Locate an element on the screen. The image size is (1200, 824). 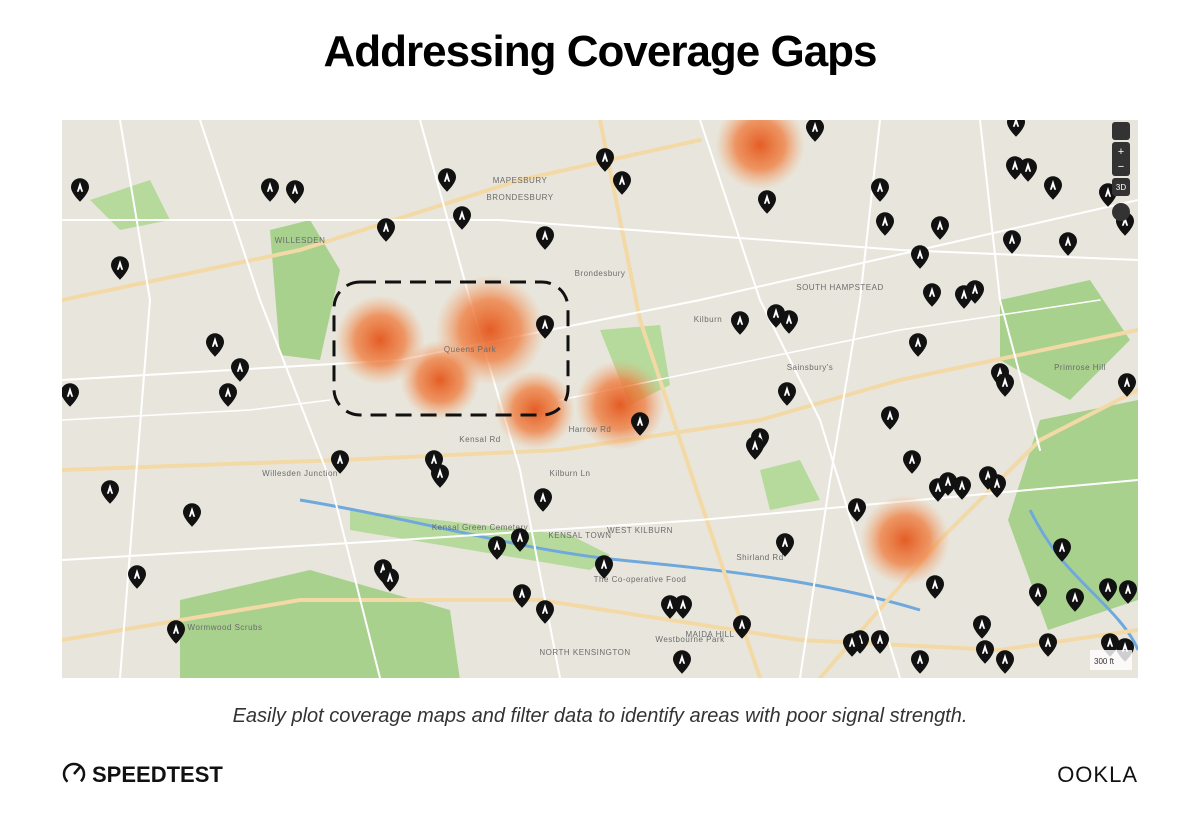
speedtest-logo: SPEEDTEST is located at coordinates (142, 774).